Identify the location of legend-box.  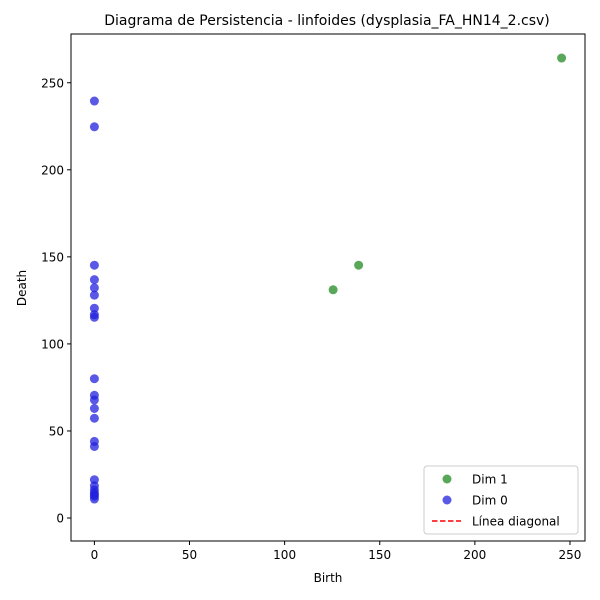
(501, 500).